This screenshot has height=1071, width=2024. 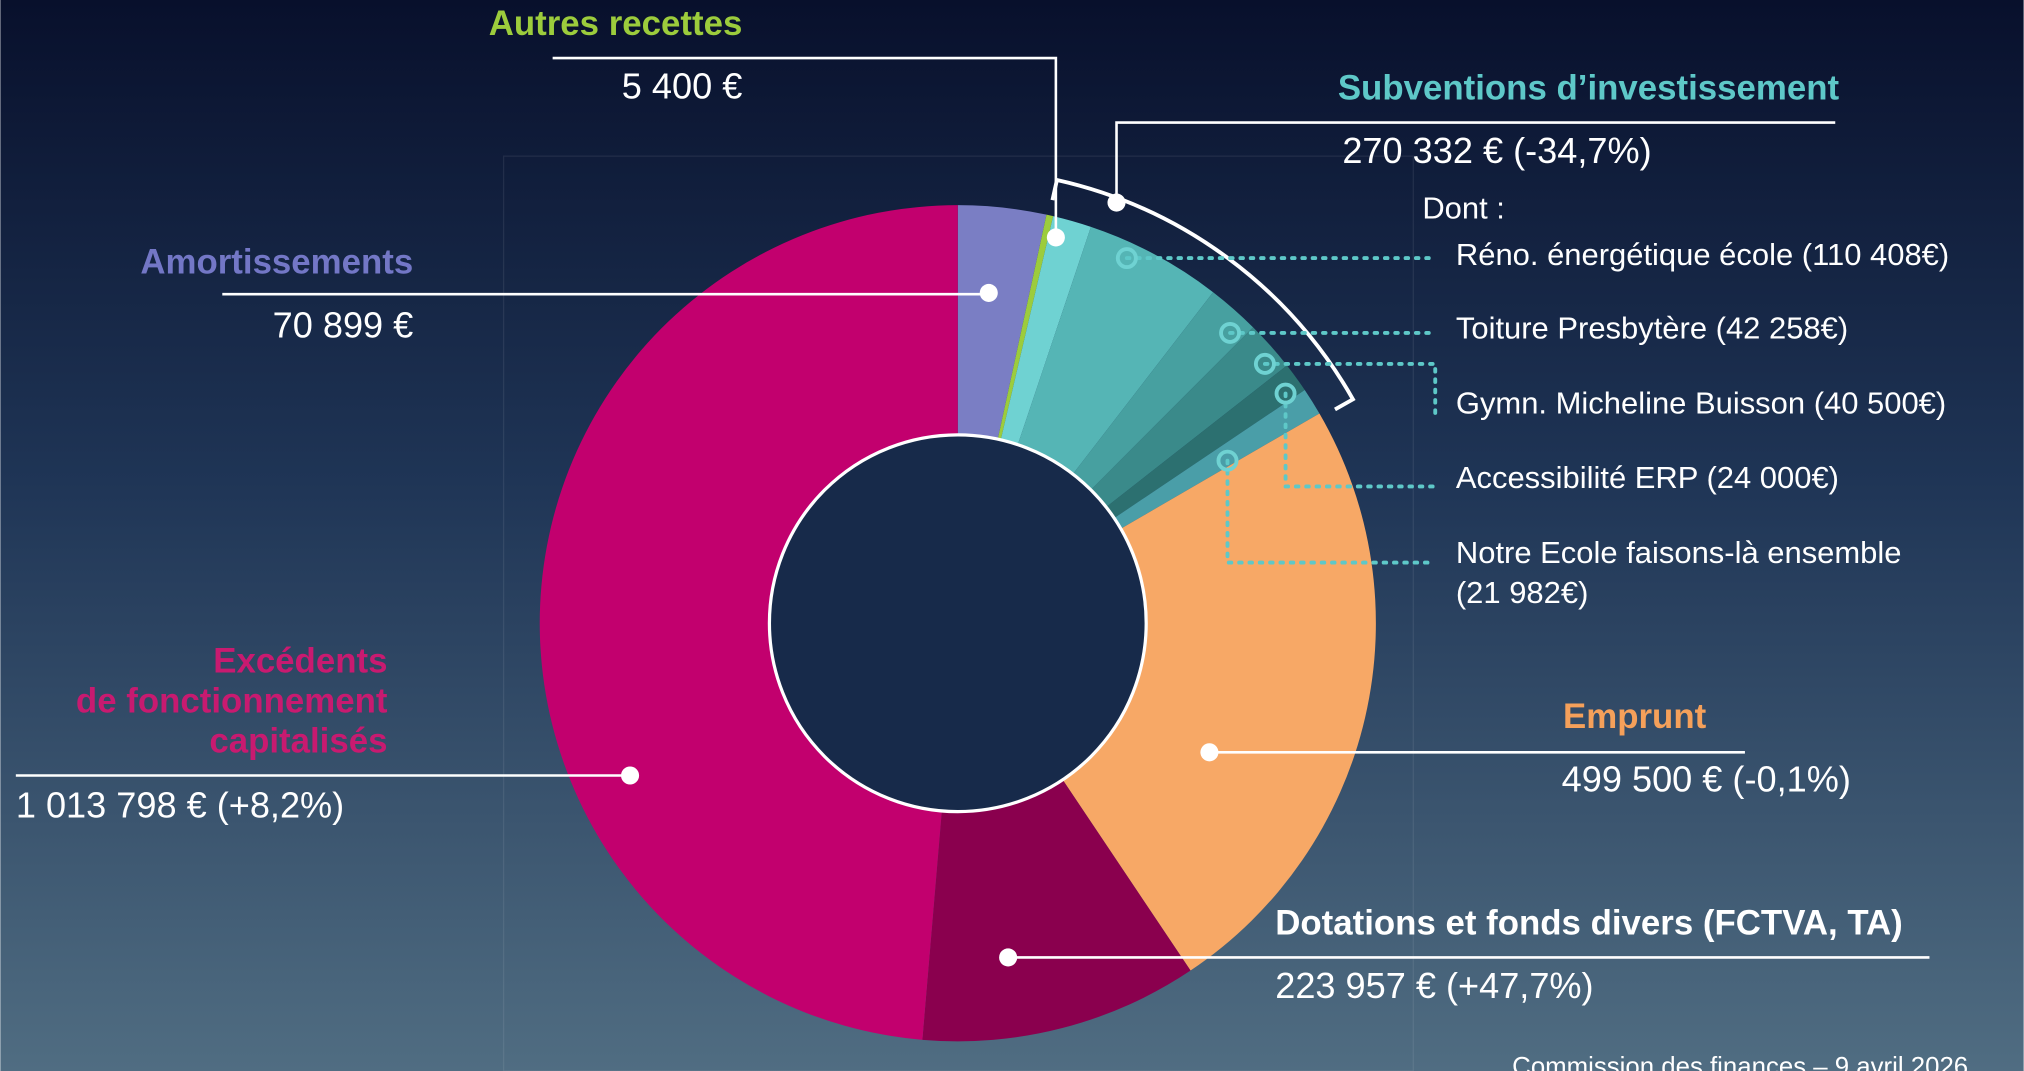 What do you see at coordinates (1434, 985) in the screenshot?
I see `segment-value: 223 957 € (+47,7%)` at bounding box center [1434, 985].